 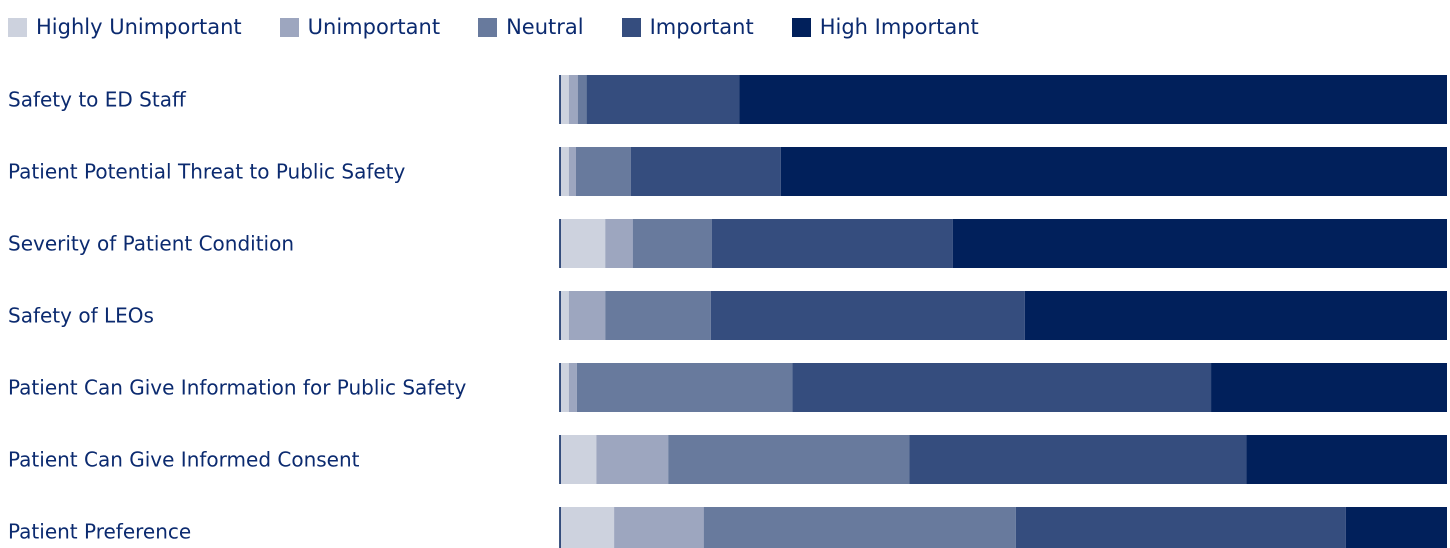 What do you see at coordinates (97, 100) in the screenshot?
I see `category-label: Safety to ED Staff` at bounding box center [97, 100].